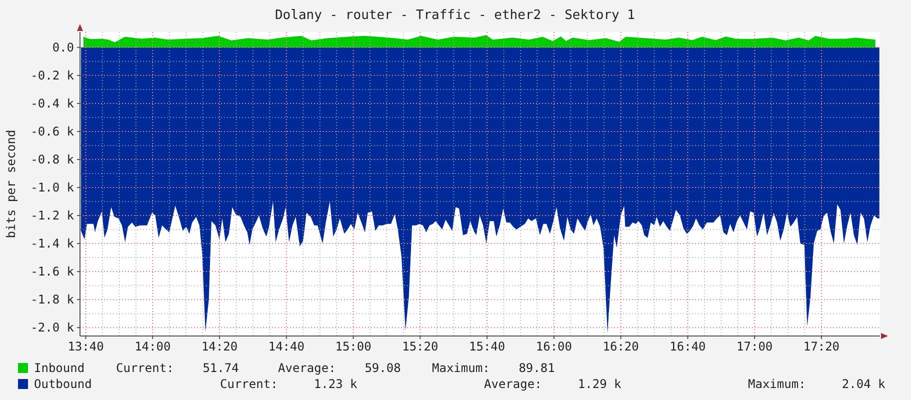 Image resolution: width=911 pixels, height=400 pixels. I want to click on text: Average: 1.29 k, so click(553, 384).